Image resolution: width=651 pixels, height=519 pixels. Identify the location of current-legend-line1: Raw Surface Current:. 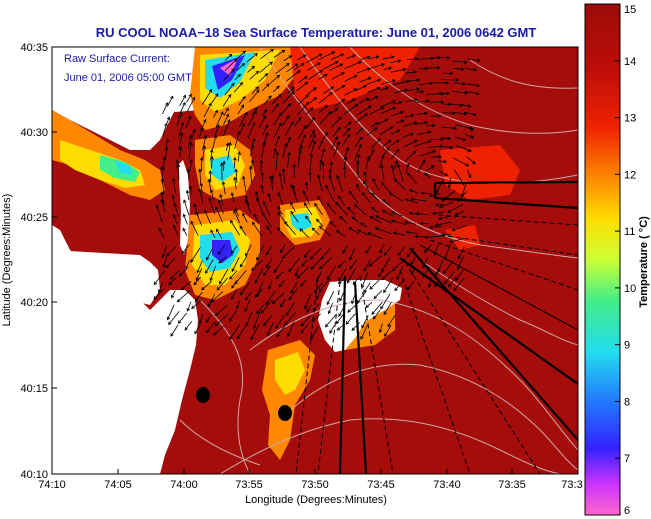
(117, 59).